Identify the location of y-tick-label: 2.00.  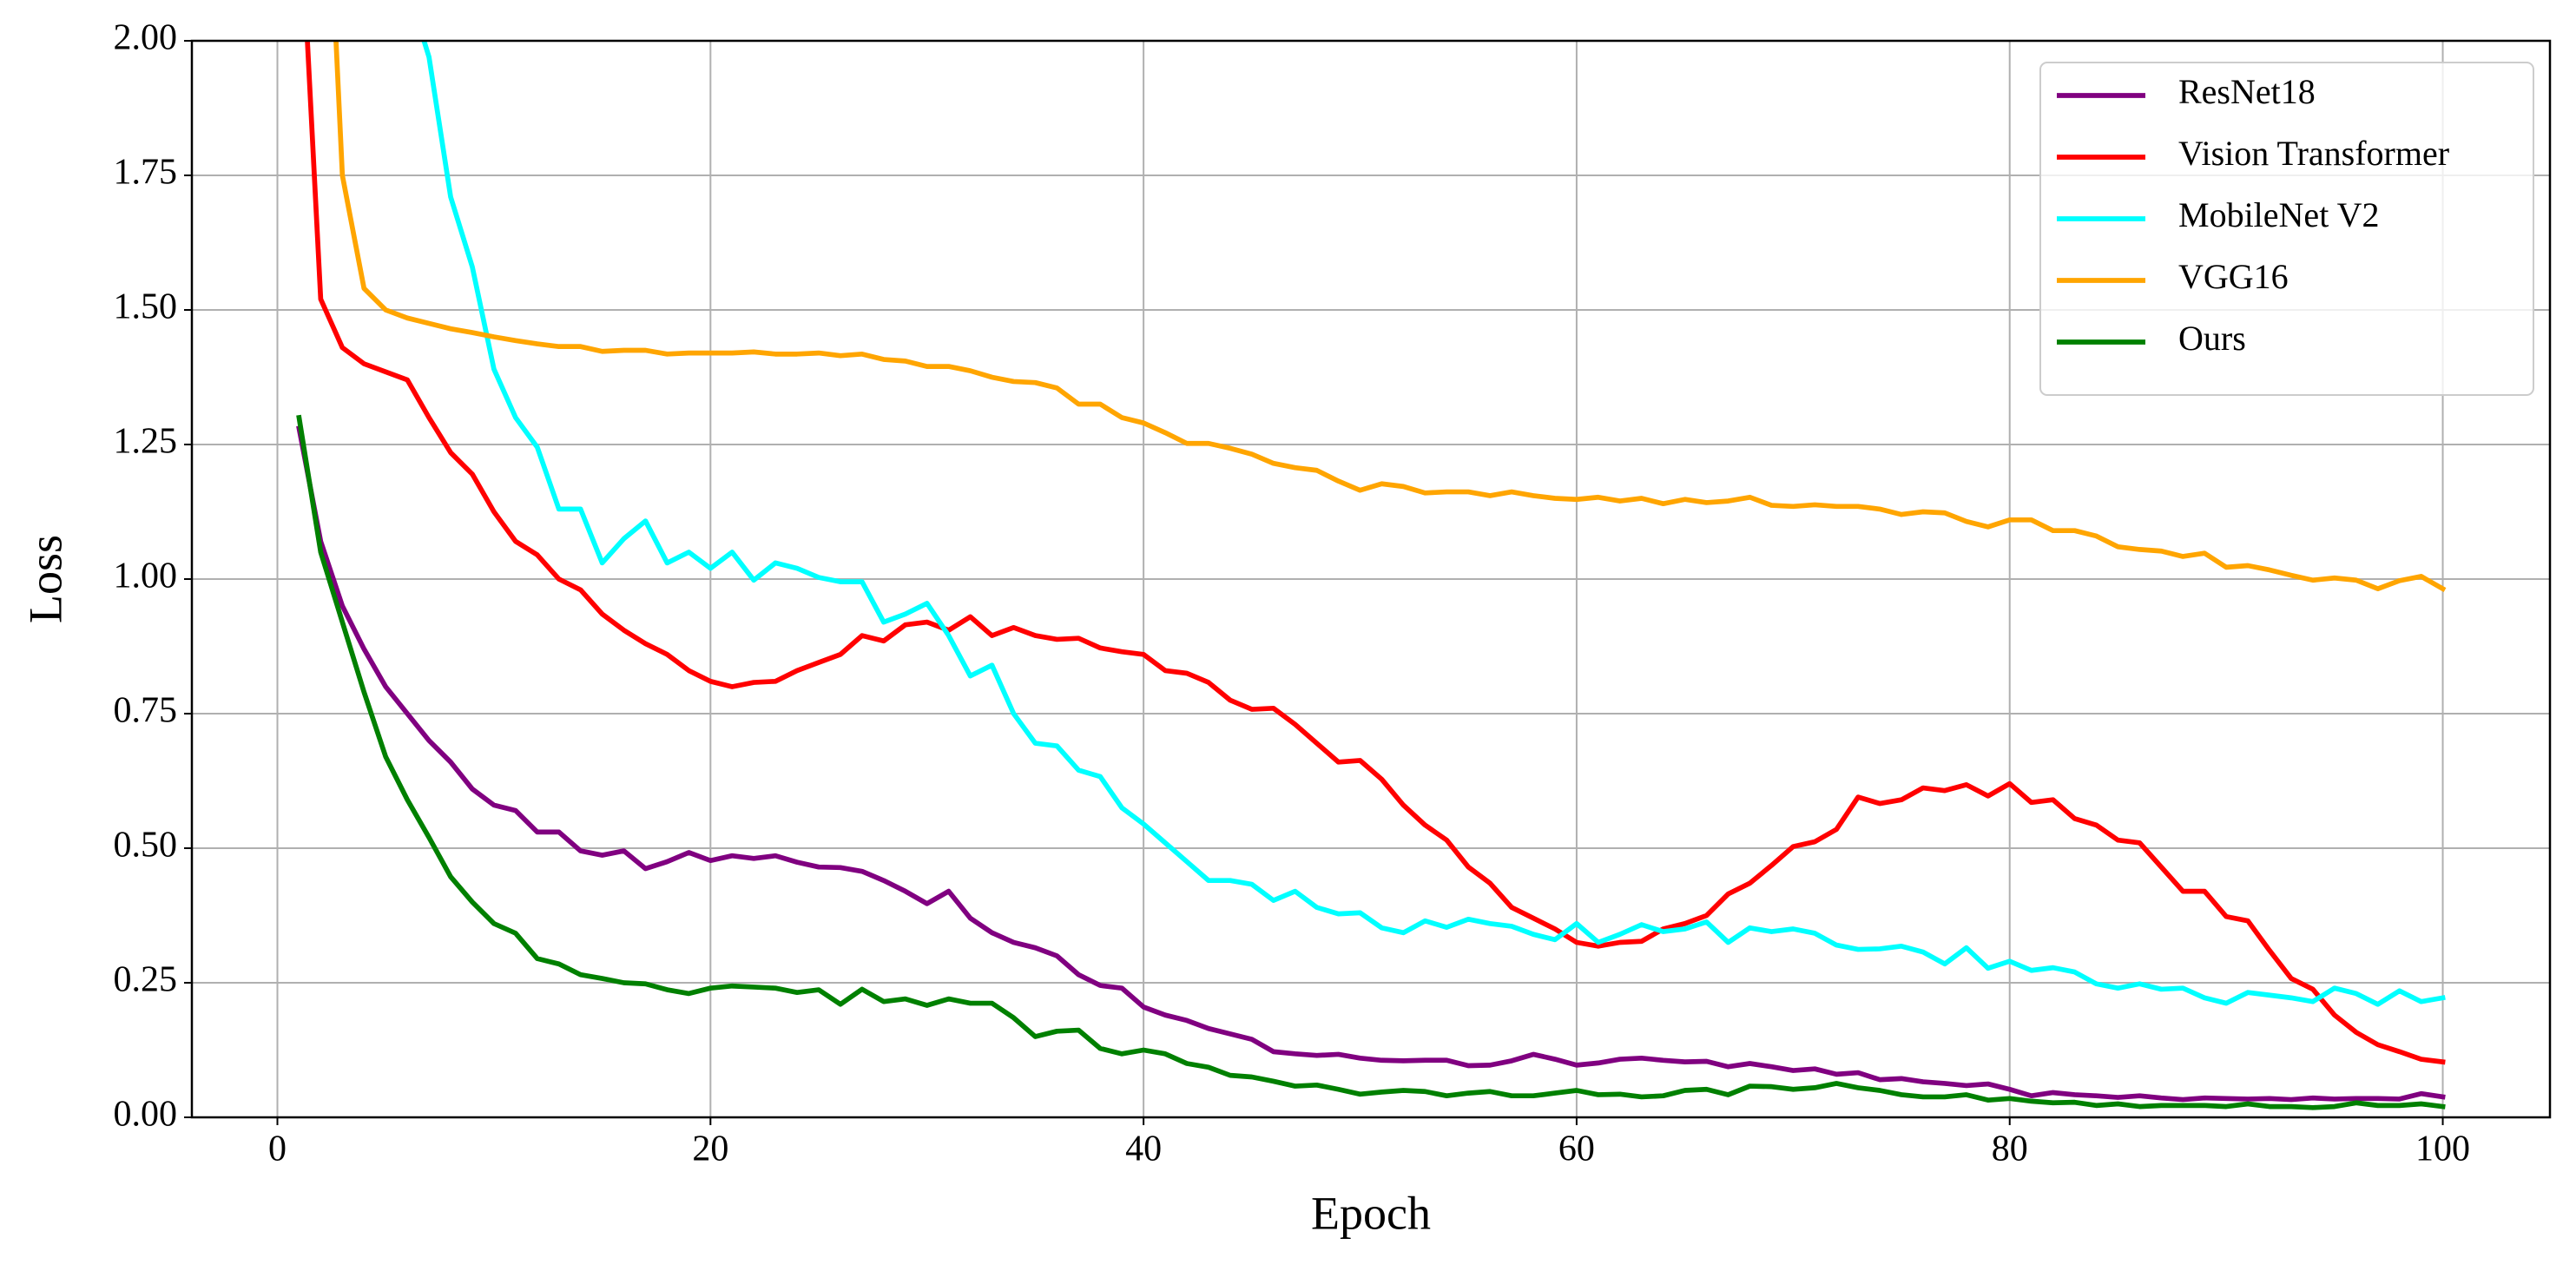
(146, 38).